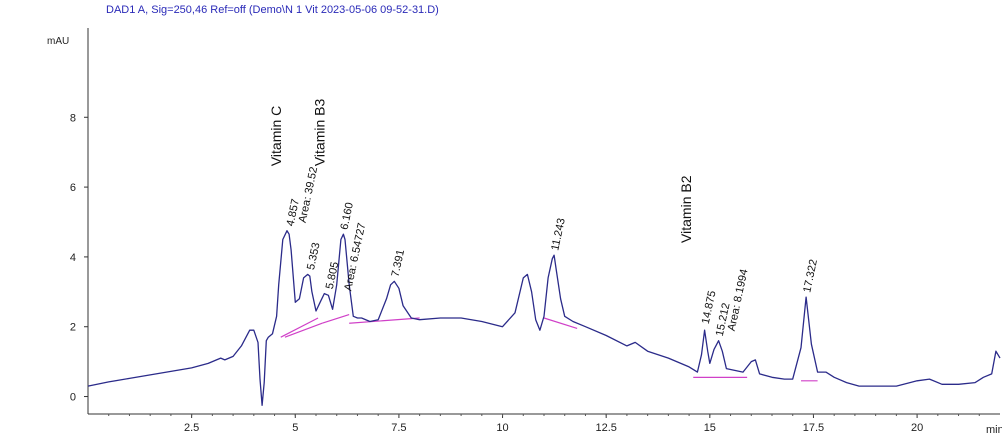  Describe the element at coordinates (58, 41) in the screenshot. I see `y-axis-unit: mAU` at that location.